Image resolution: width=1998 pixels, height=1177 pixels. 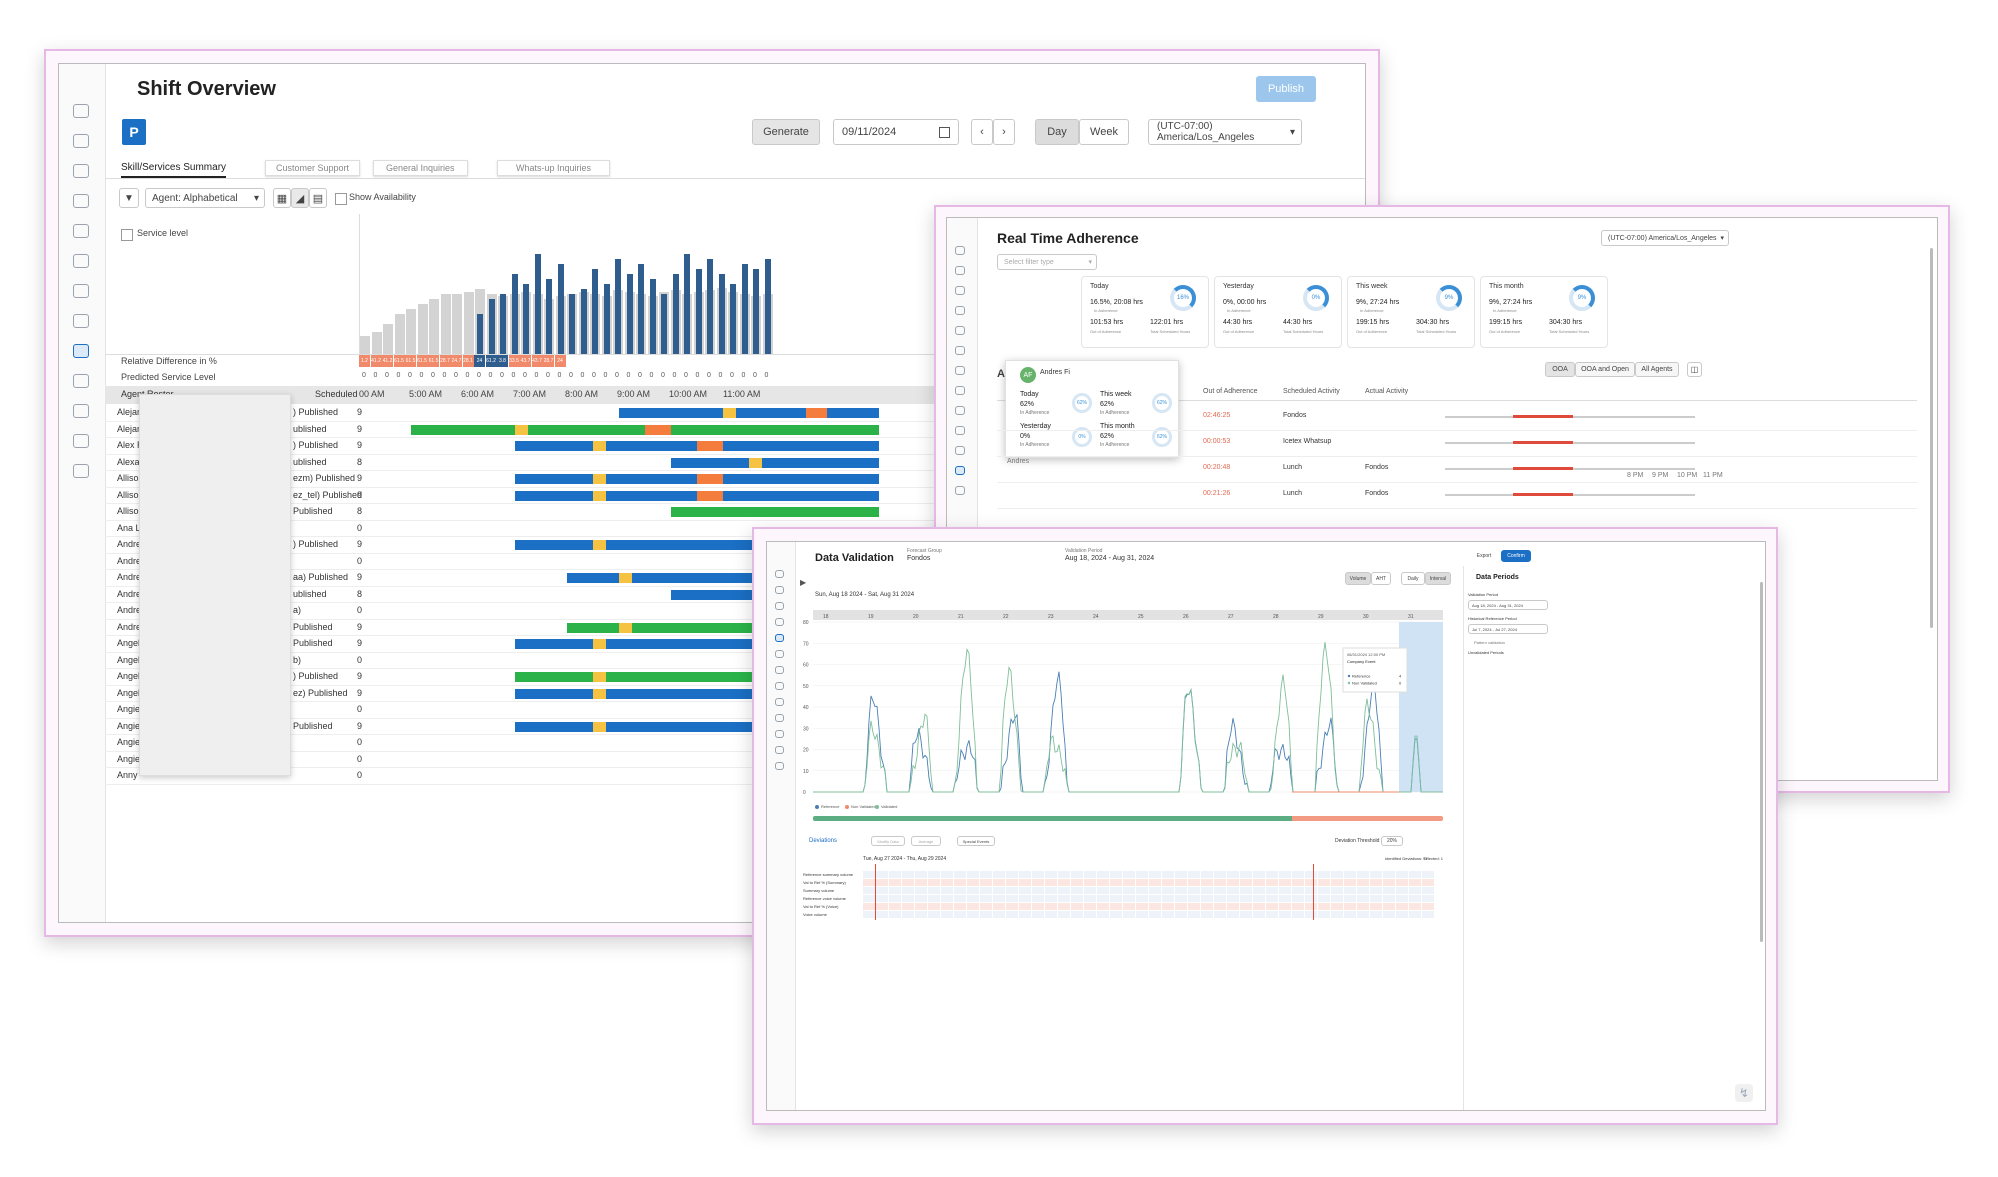 I want to click on roster-row: Angel b) 0, so click(x=735, y=660).